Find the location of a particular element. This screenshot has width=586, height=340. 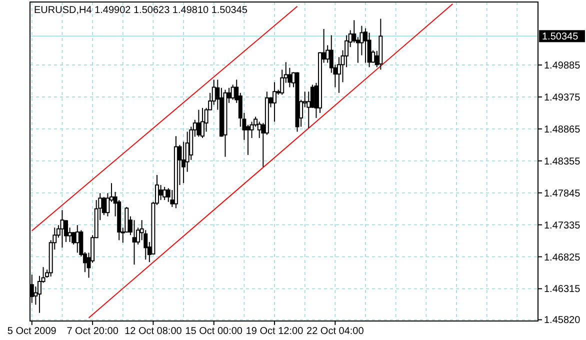

y-tick-label: 1.47335 is located at coordinates (562, 226).